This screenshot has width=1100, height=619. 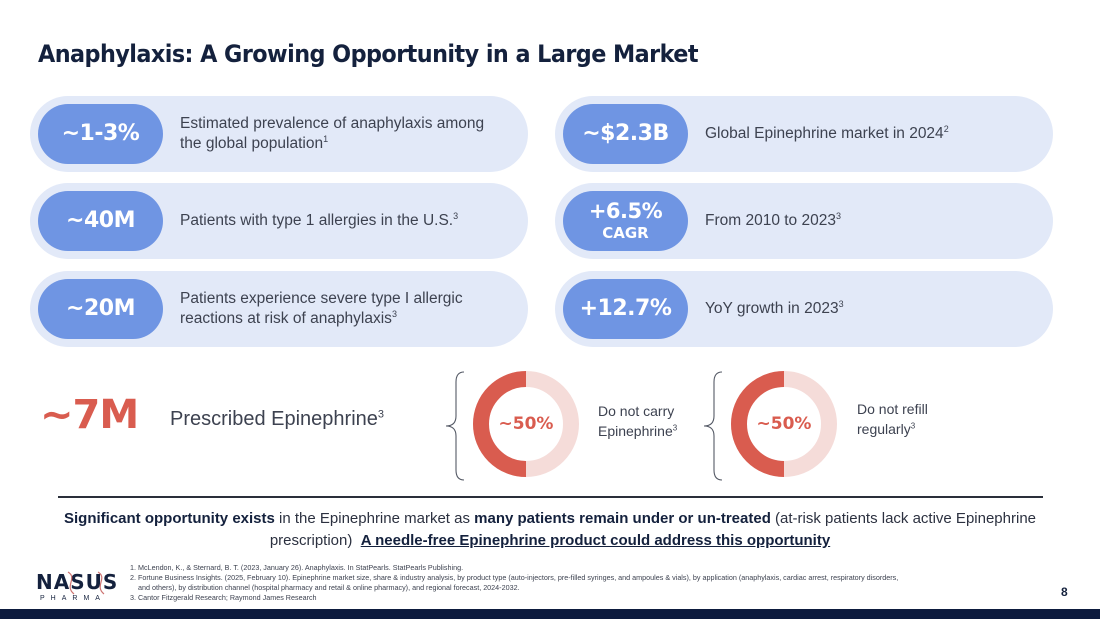 I want to click on footnote-marker: 1, so click(x=326, y=138).